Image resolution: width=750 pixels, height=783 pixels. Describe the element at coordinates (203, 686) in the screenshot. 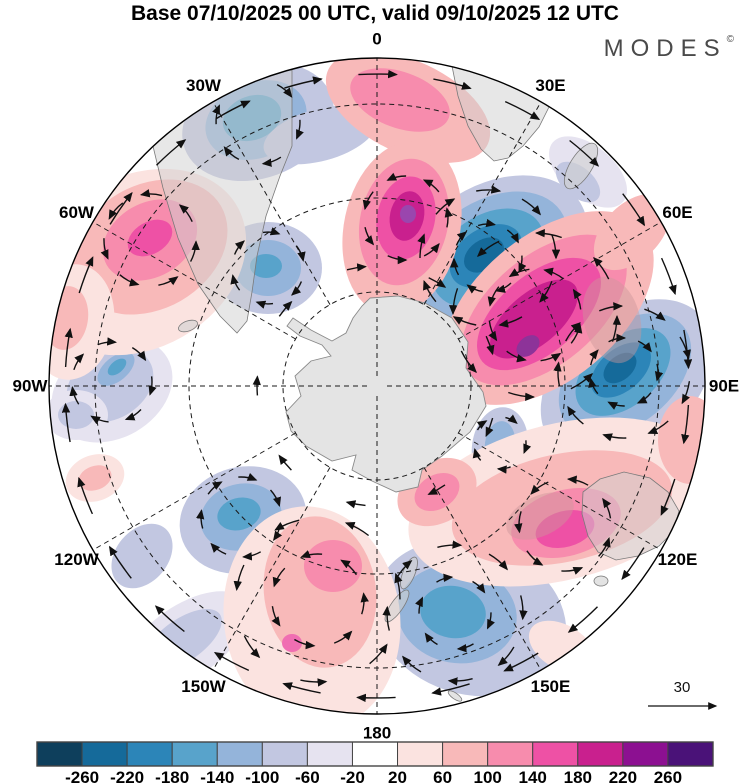

I see `longitude-label: 150W` at that location.